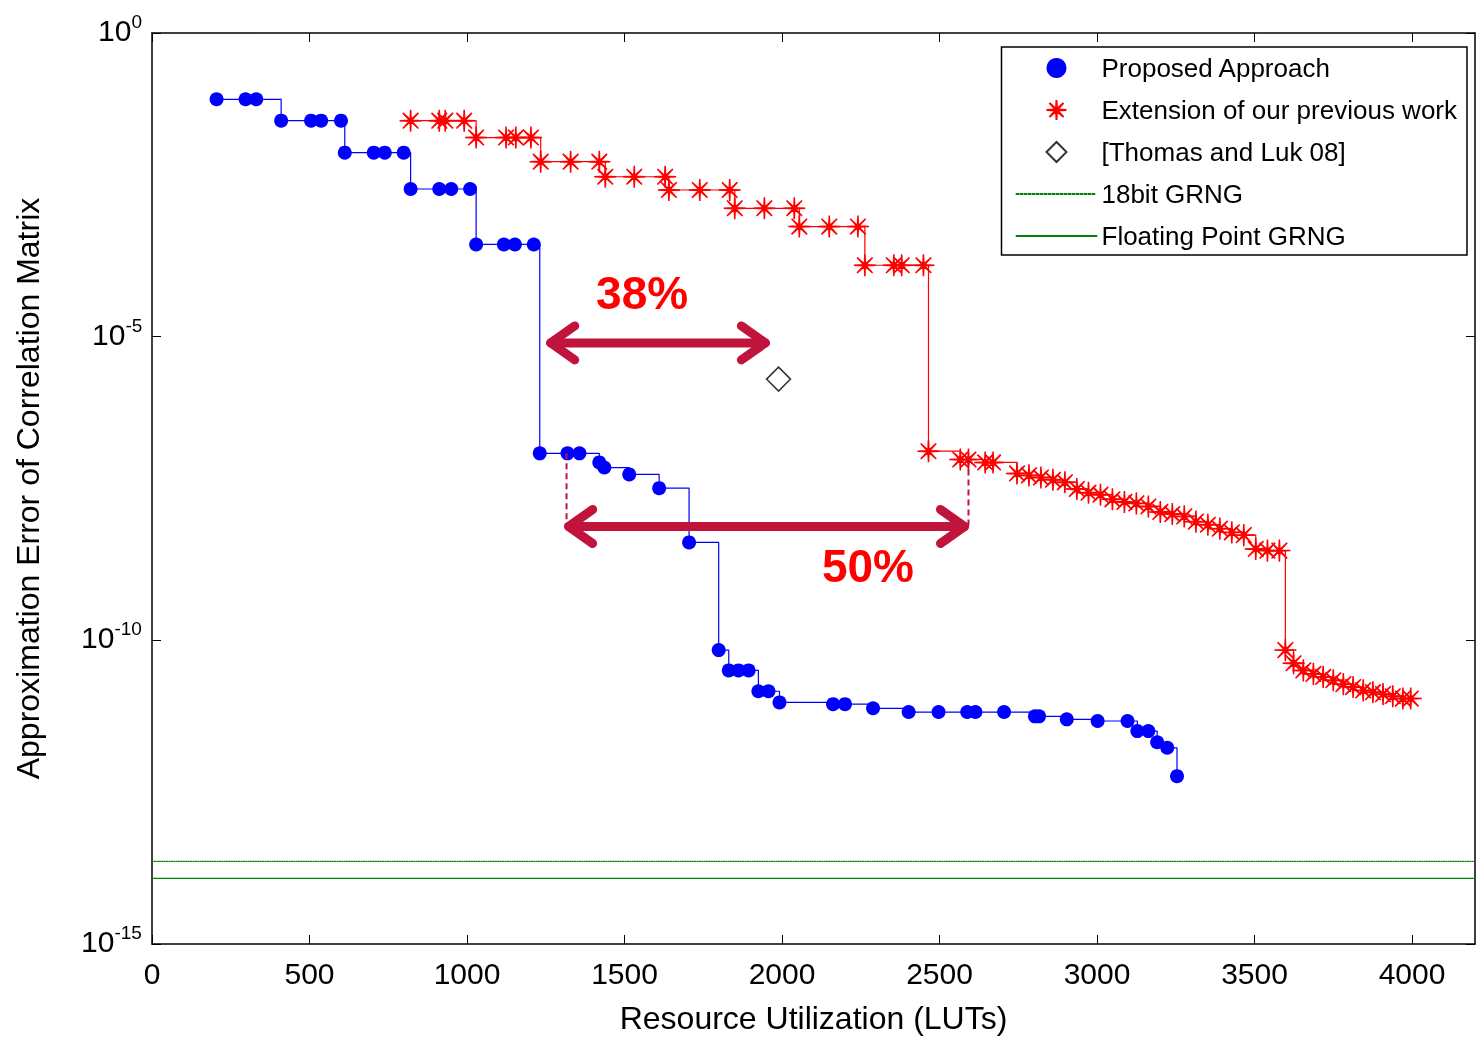  I want to click on legend-label: Proposed Approach, so click(1215, 68).